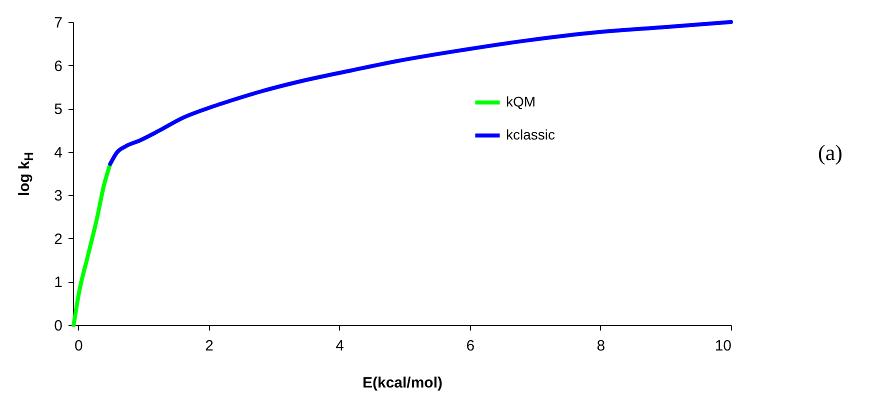  What do you see at coordinates (723, 346) in the screenshot?
I see `x-tick-label: 10` at bounding box center [723, 346].